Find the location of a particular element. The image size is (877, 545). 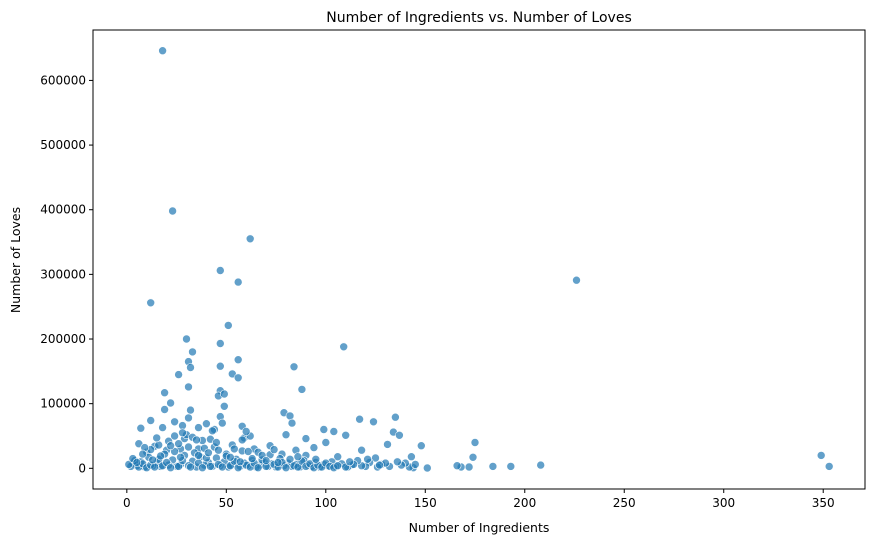

y-tick-label: 200000 is located at coordinates (63, 339).